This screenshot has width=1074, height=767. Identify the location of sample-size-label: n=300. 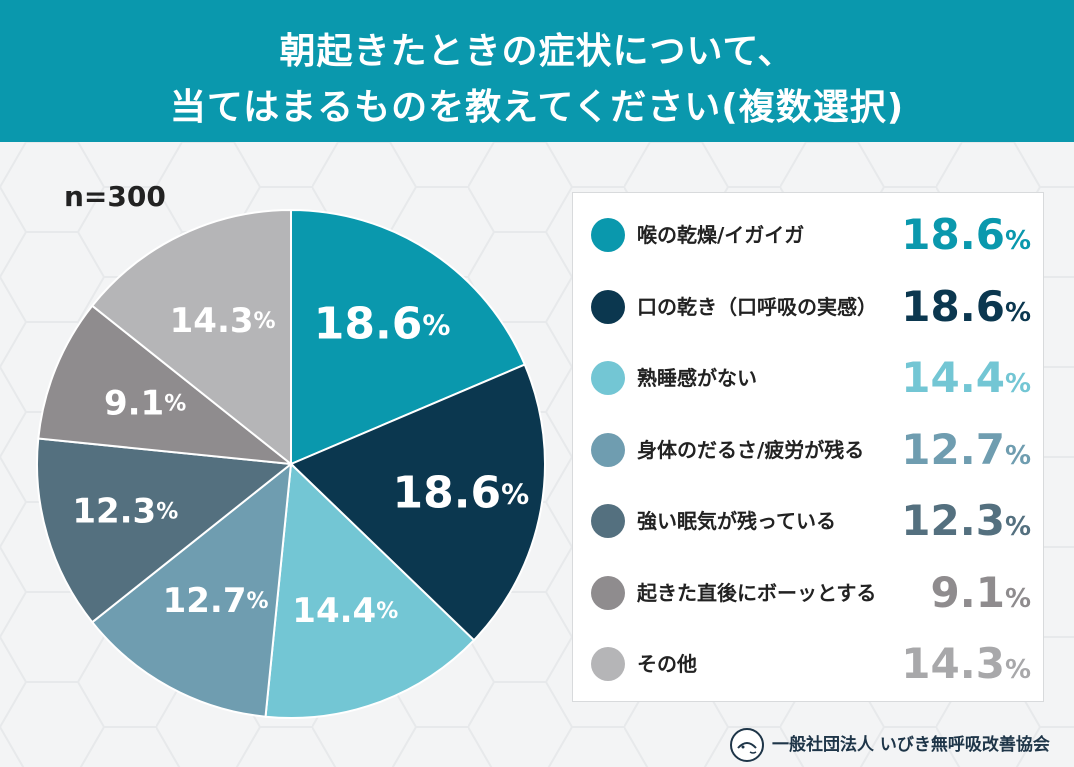
(115, 196).